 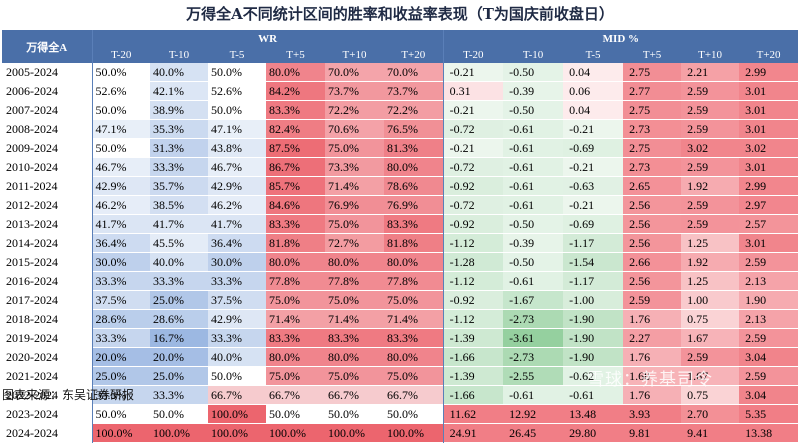 I want to click on mid-cell: 2.59, so click(x=769, y=338).